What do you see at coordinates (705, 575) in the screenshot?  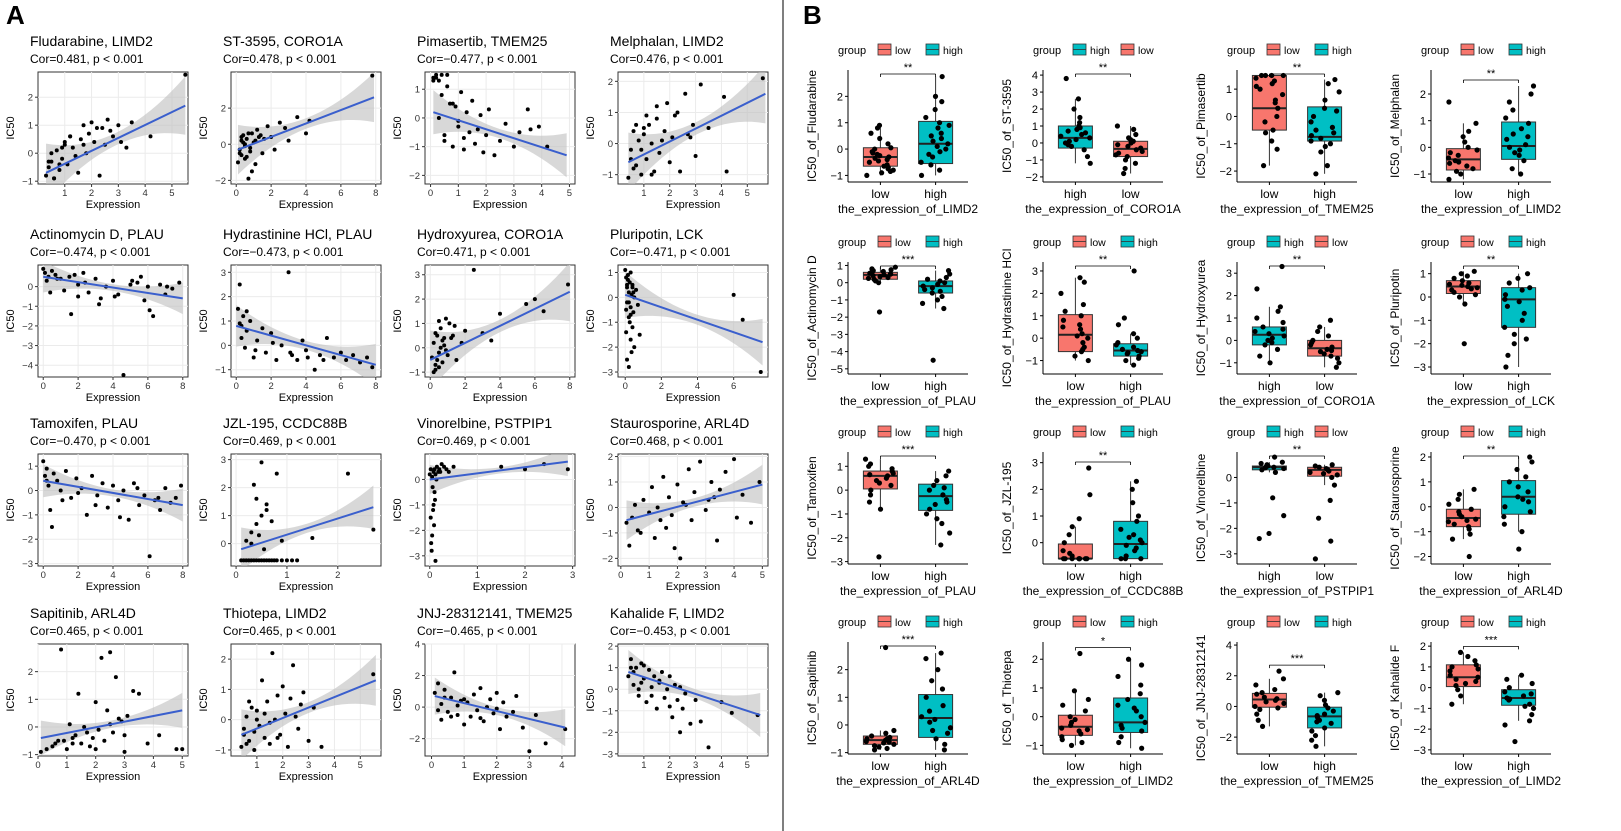 I see `x-tick-label: 3` at bounding box center [705, 575].